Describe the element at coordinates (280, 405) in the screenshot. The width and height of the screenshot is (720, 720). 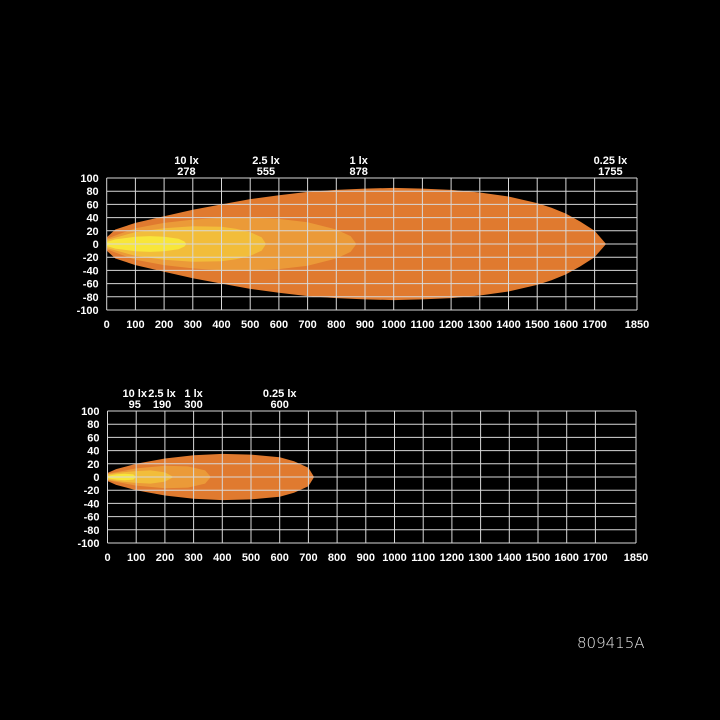
I see `distance-label: 600` at that location.